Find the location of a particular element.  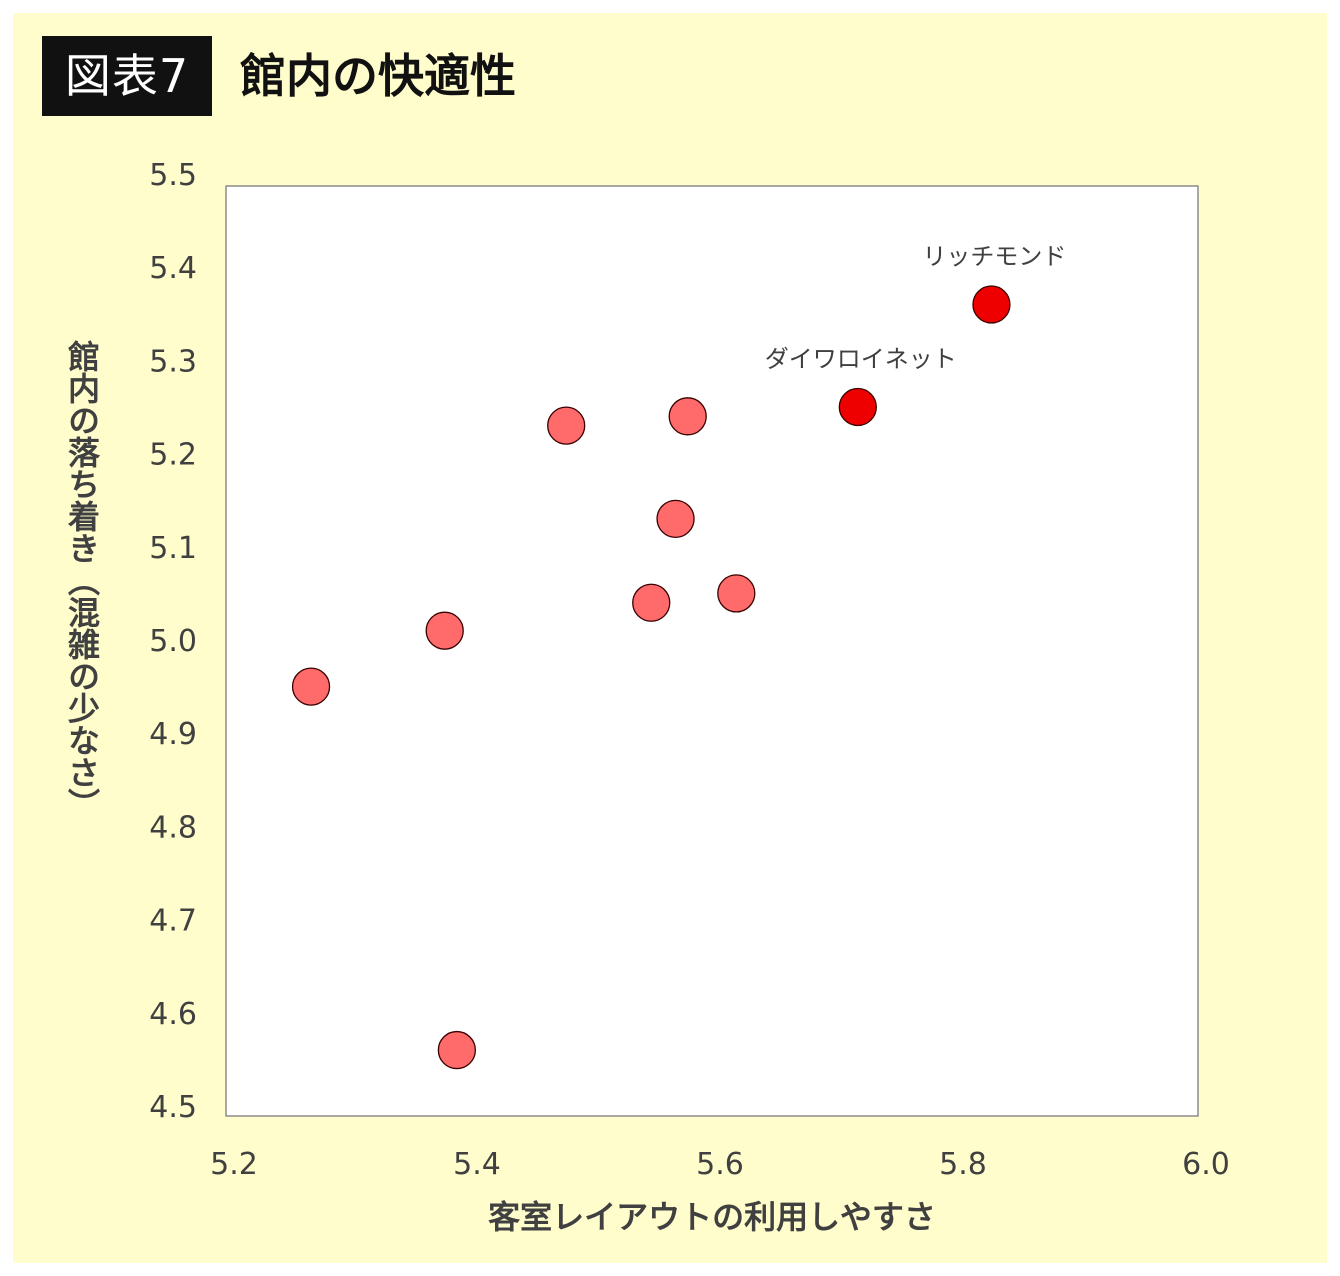

y-axis-ticks: 4.5 4.6 4.7 4.8 4.9 5.0 5.1 5.2 5.3 5.4 5.5 is located at coordinates (173, 641).